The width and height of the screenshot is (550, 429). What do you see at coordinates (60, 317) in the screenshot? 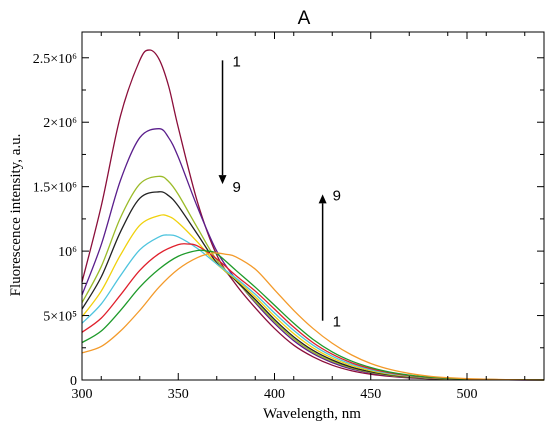
I see `y-tick-label: 5×10⁵` at bounding box center [60, 317].